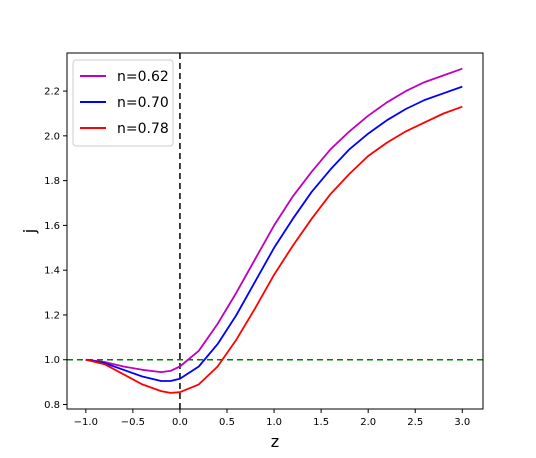 The height and width of the screenshot is (458, 536). What do you see at coordinates (275, 441) in the screenshot?
I see `x-axis-label: z` at bounding box center [275, 441].